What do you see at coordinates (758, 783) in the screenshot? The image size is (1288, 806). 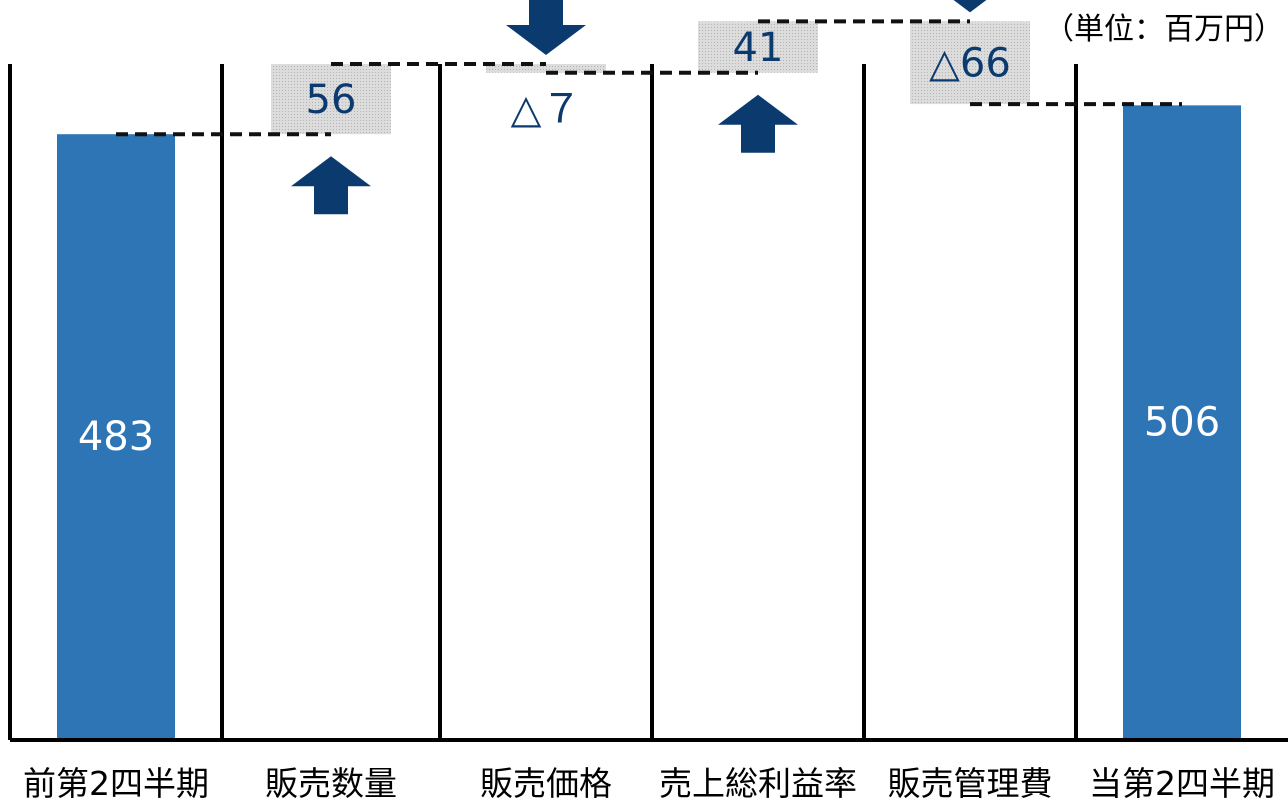 I see `category-label: 売上総利益率` at bounding box center [758, 783].